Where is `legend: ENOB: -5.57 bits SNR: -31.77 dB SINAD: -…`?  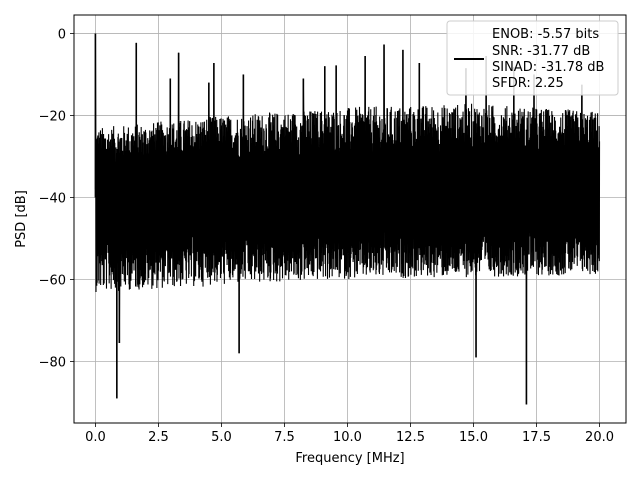
legend: ENOB: -5.57 bits SNR: -31.77 dB SINAD: -… is located at coordinates (532, 58).